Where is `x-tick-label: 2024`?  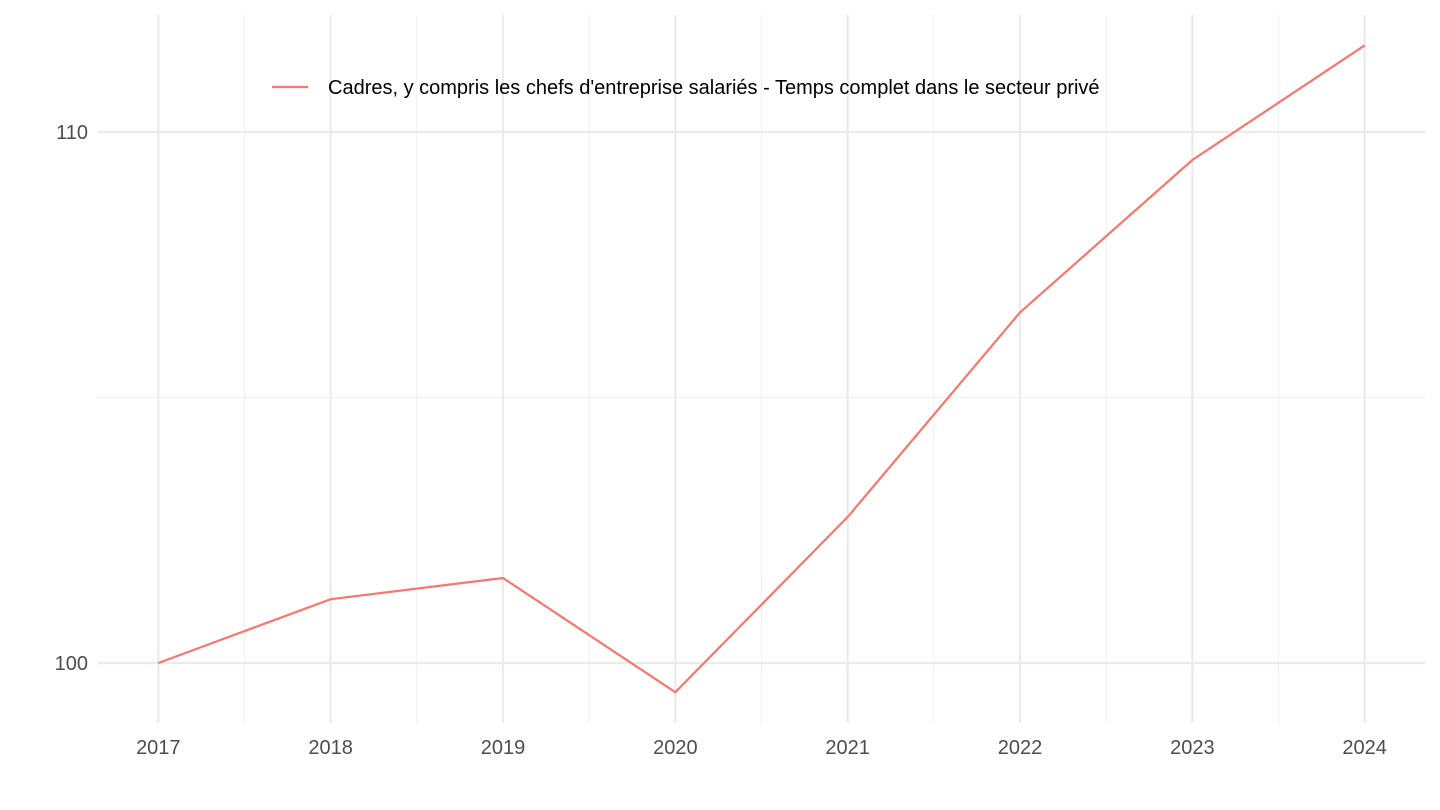
x-tick-label: 2024 is located at coordinates (1364, 748).